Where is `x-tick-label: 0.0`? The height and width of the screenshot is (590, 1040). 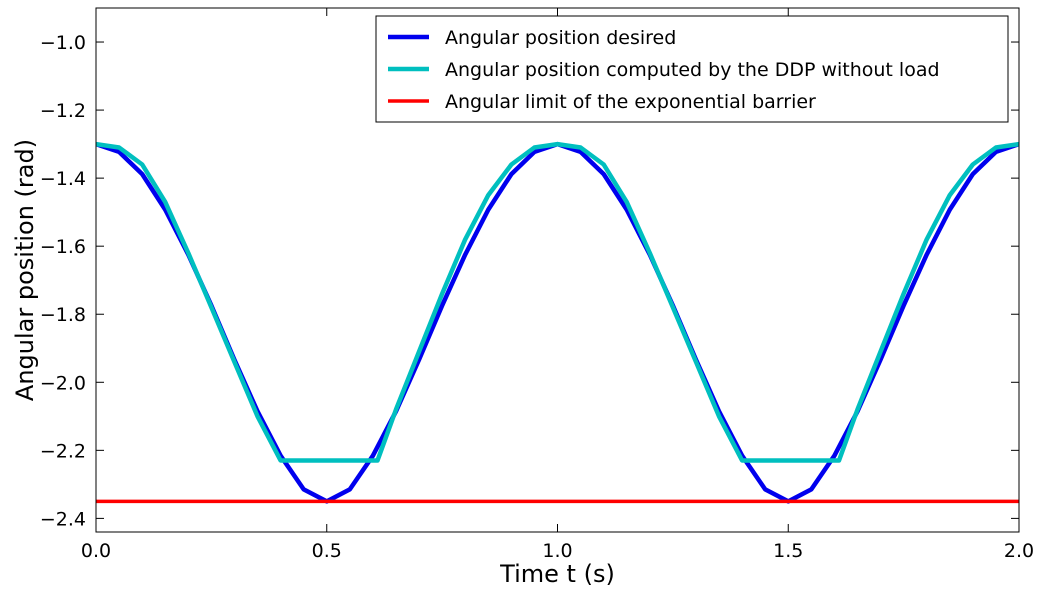 x-tick-label: 0.0 is located at coordinates (96, 551).